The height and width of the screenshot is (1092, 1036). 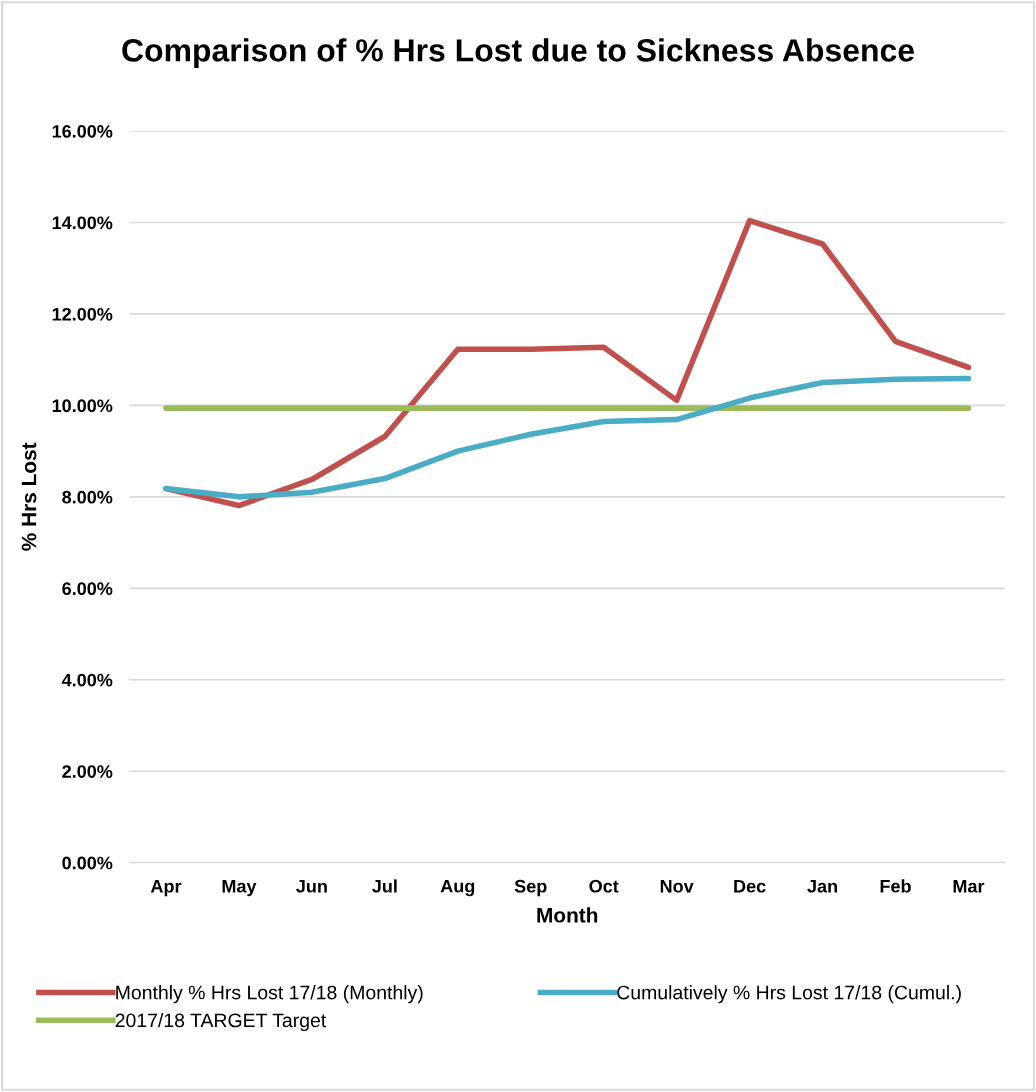 I want to click on x-tick-label: Sep, so click(x=530, y=888).